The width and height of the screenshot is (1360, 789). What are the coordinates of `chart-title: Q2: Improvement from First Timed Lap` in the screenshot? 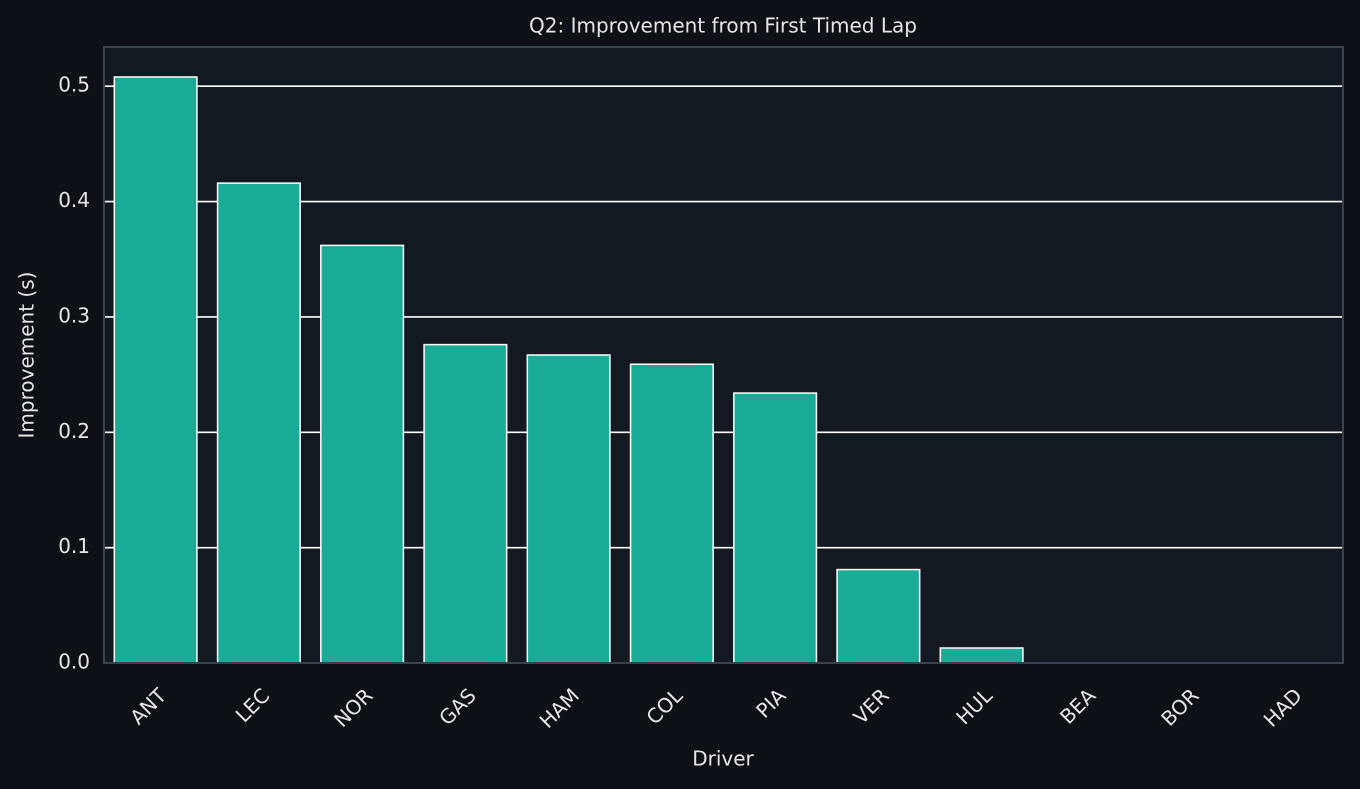 It's located at (723, 26).